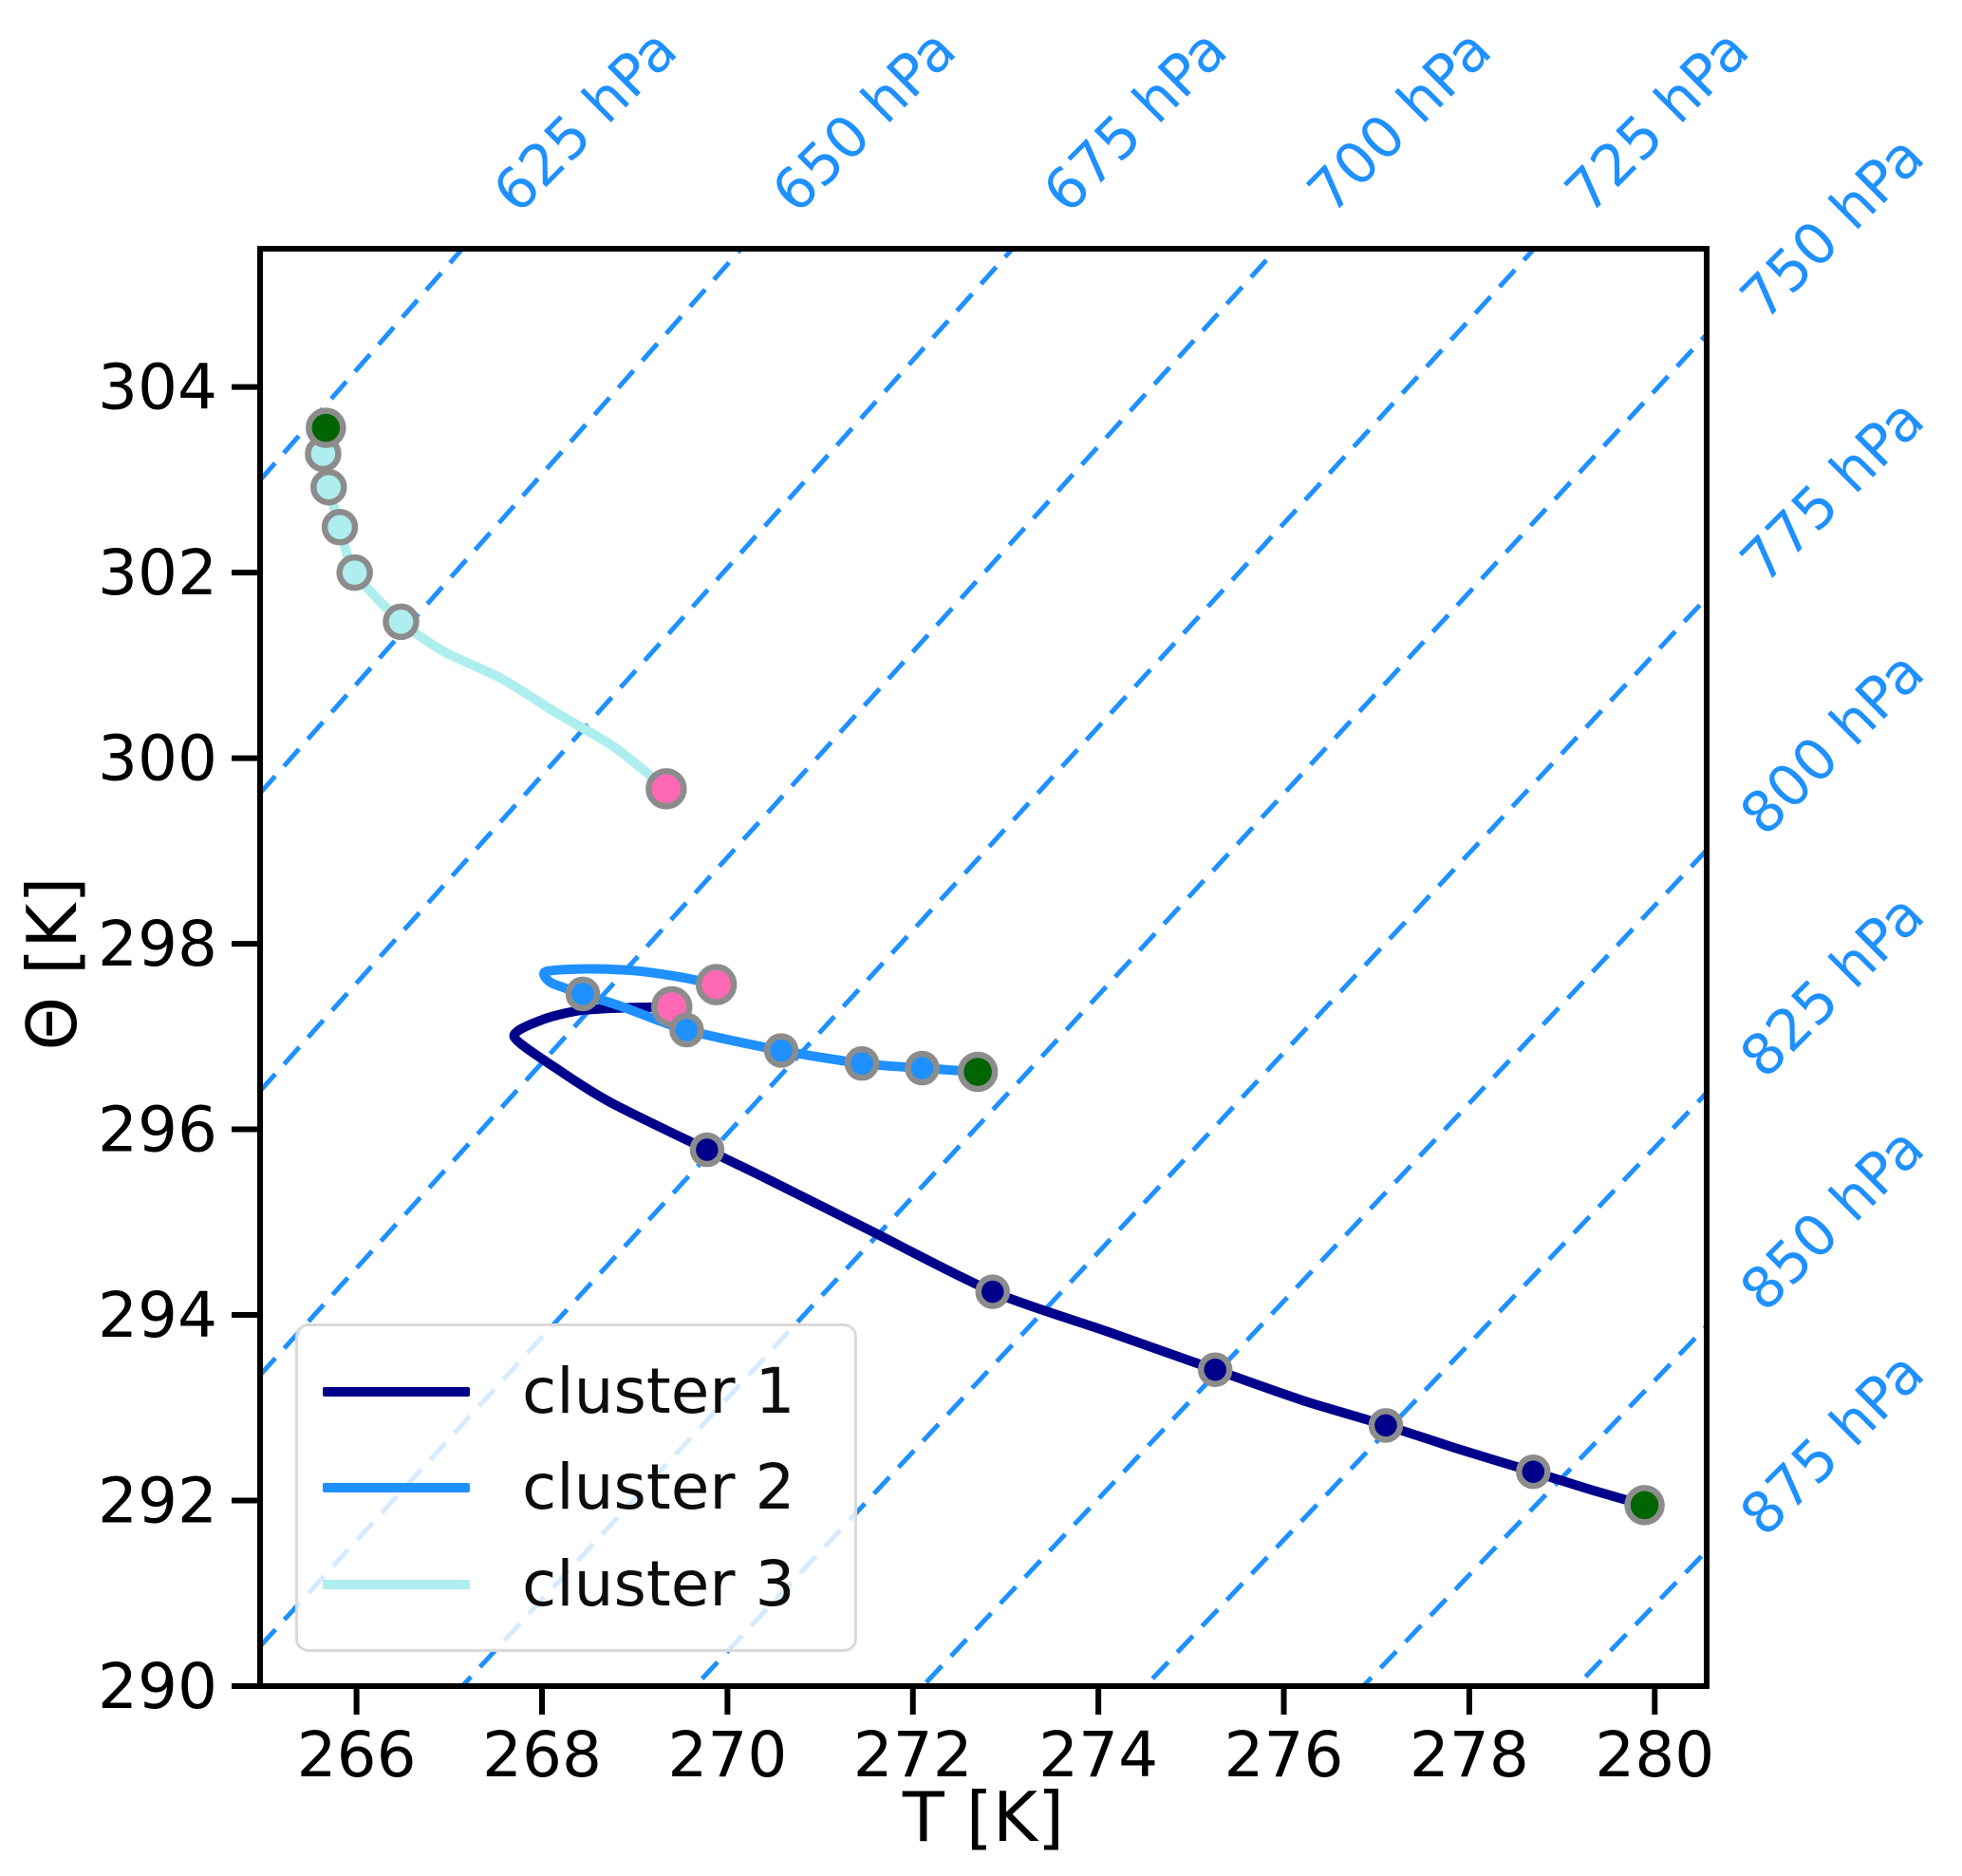 Image resolution: width=1962 pixels, height=1876 pixels. I want to click on y-tick-label-304: 304, so click(157, 387).